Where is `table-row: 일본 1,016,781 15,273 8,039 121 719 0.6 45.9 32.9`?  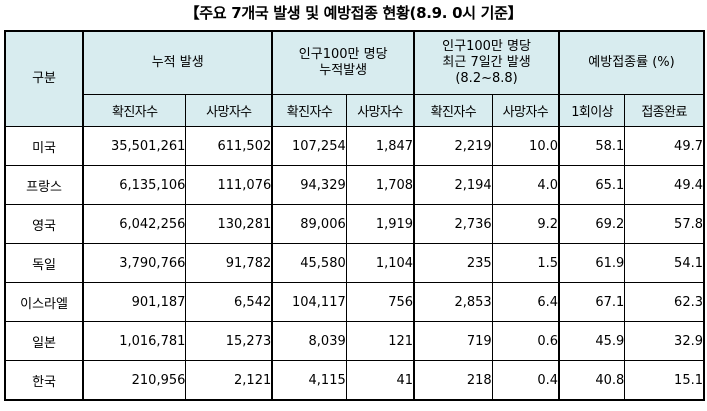
table-row: 일본 1,016,781 15,273 8,039 121 719 0.6 45.9 32.9 is located at coordinates (354, 341).